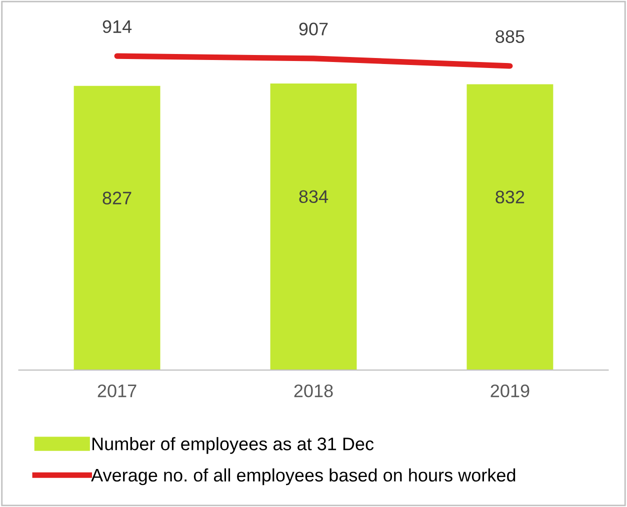 This screenshot has height=507, width=627. Describe the element at coordinates (233, 445) in the screenshot. I see `legend-label: Number of employees as at 31 Dec` at that location.